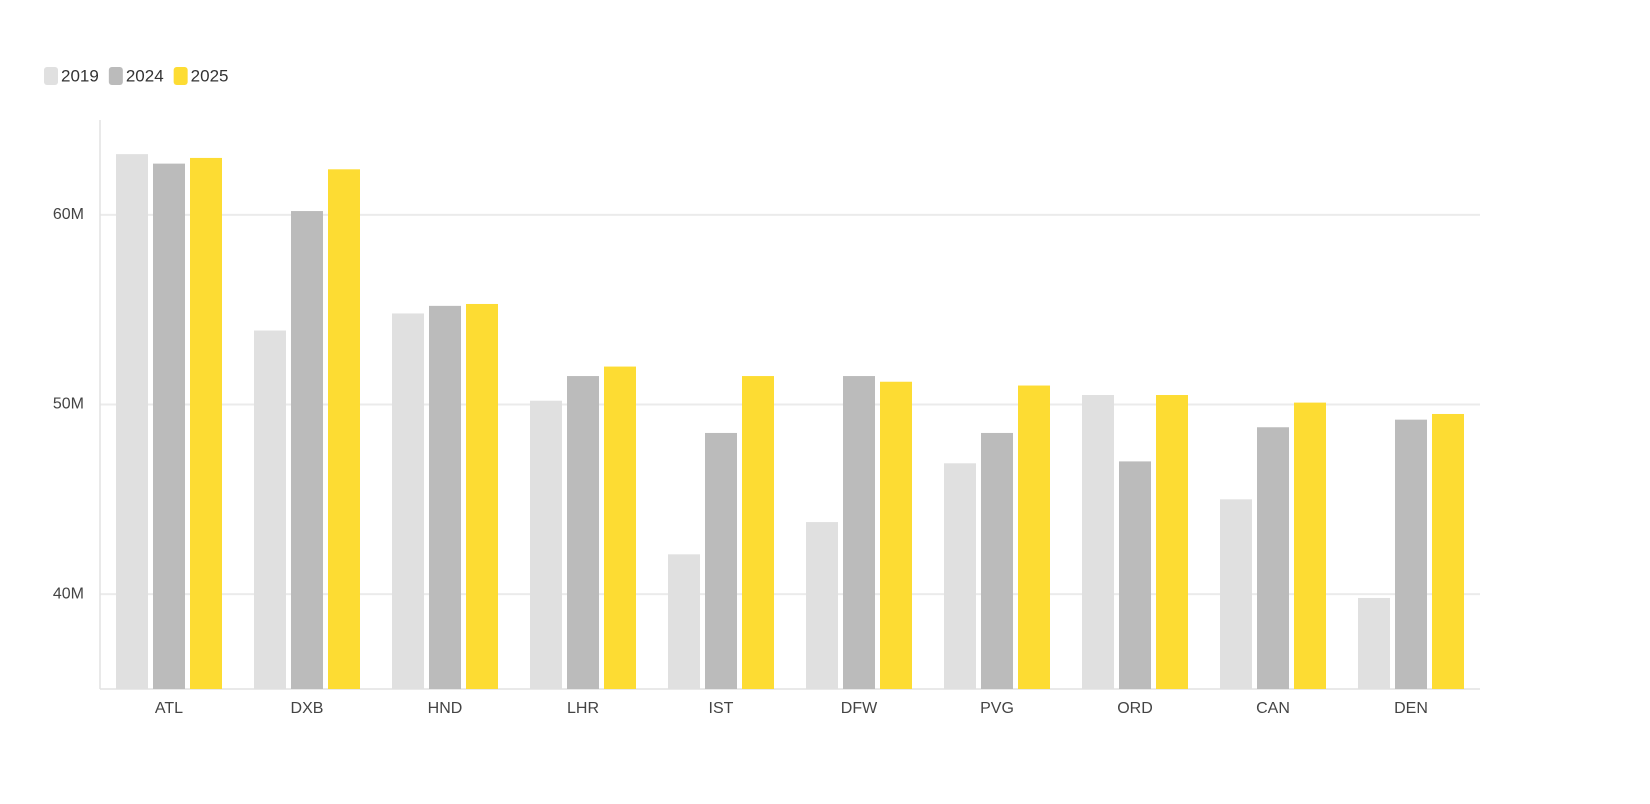 The width and height of the screenshot is (1650, 804). What do you see at coordinates (721, 708) in the screenshot?
I see `x-tick-label: IST` at bounding box center [721, 708].